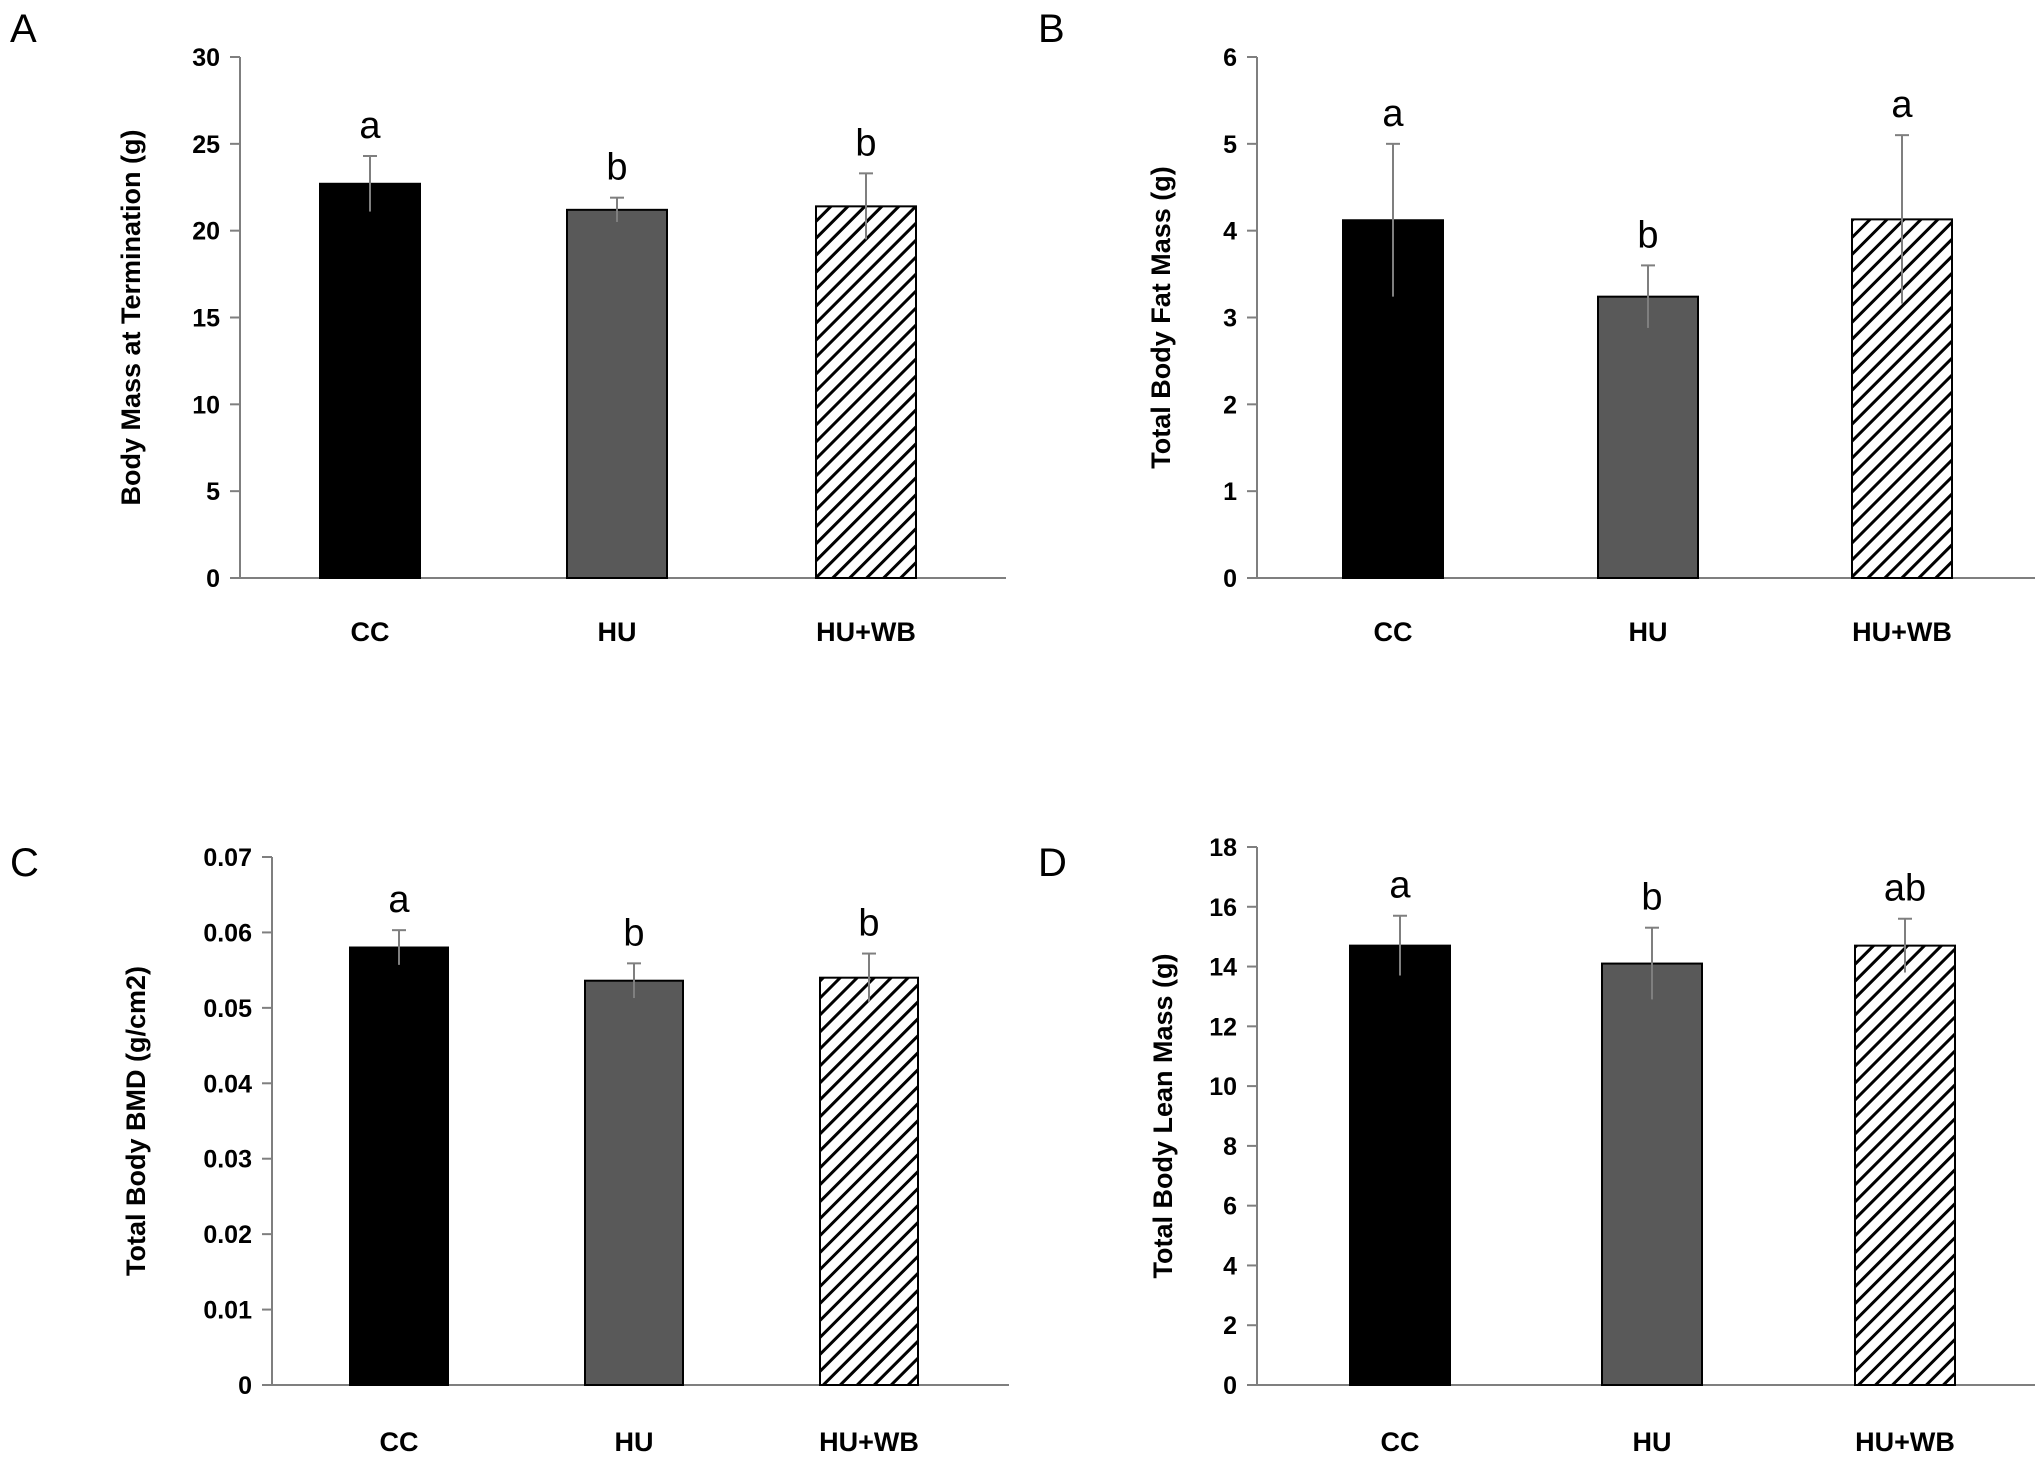 The image size is (2035, 1459). Describe the element at coordinates (1223, 968) in the screenshot. I see `panel-d-y-tick-label: 14` at that location.